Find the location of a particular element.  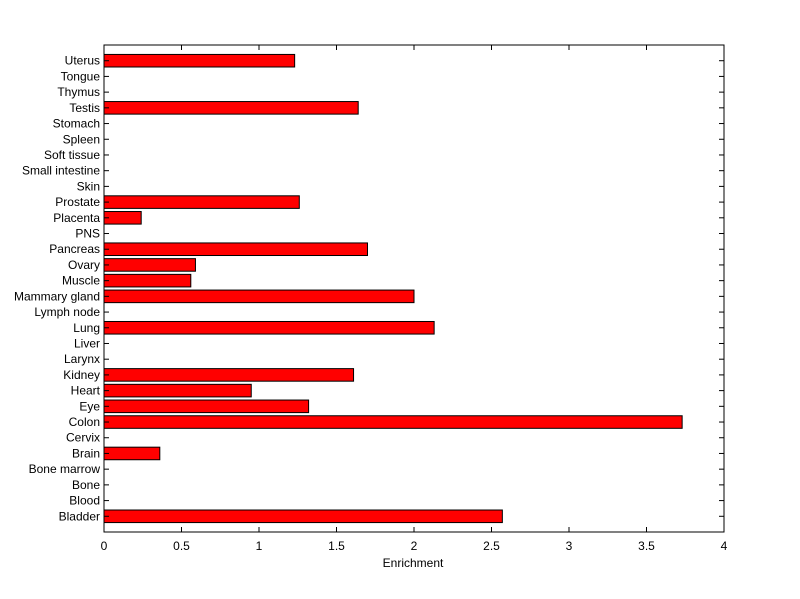

y-tick-label: Uterus is located at coordinates (82, 61).